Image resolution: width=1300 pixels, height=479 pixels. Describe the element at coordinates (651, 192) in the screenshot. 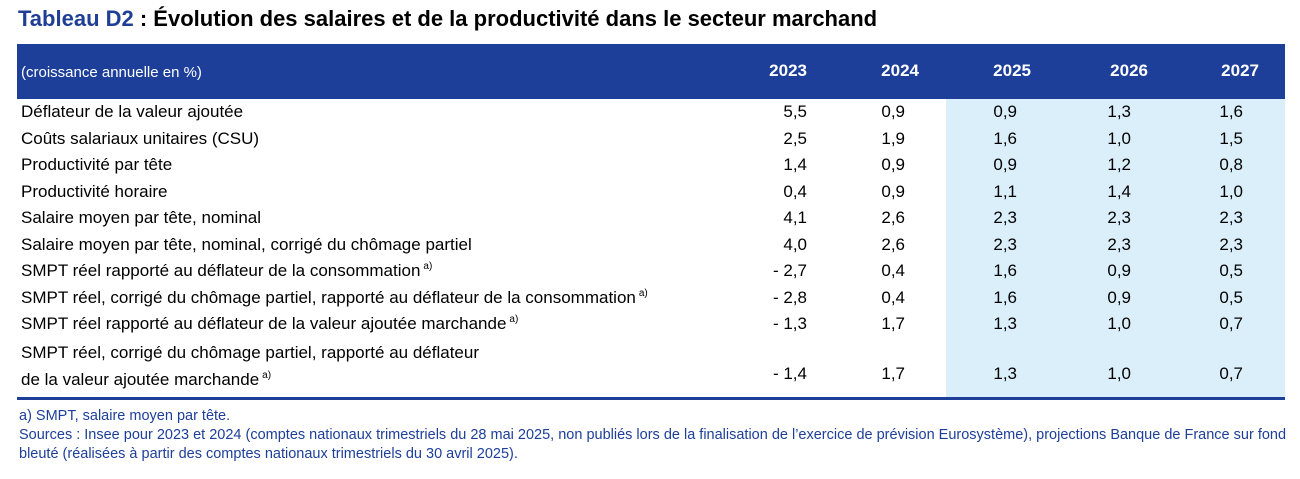

I see `table-row: Productivité horaire 0,4 0,9 1,1 1,4 1,0` at that location.